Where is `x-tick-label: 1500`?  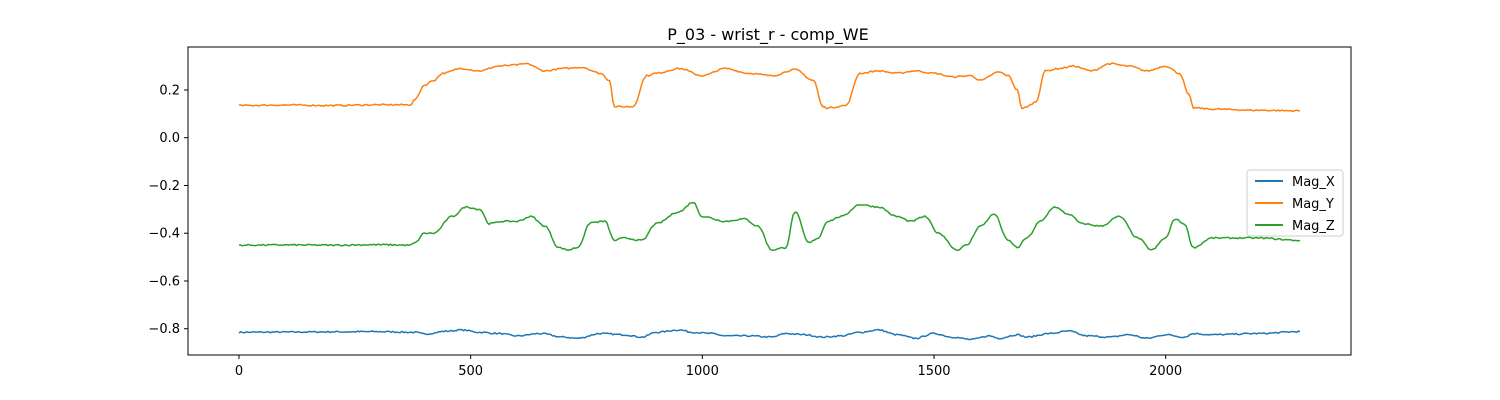 x-tick-label: 1500 is located at coordinates (933, 371).